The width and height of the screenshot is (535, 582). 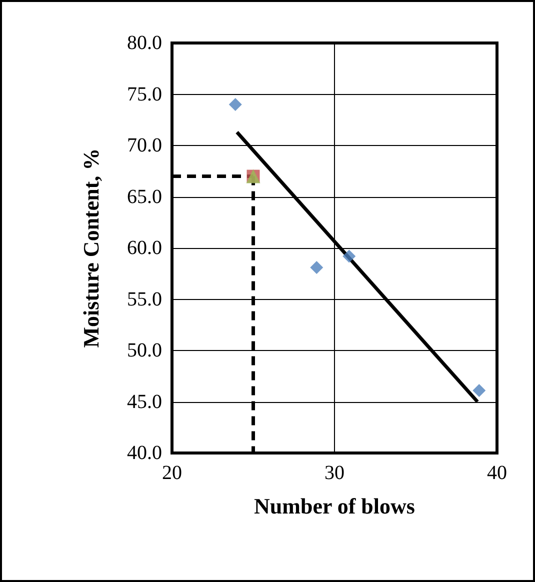 I want to click on x-tick-label: 30, so click(x=334, y=473).